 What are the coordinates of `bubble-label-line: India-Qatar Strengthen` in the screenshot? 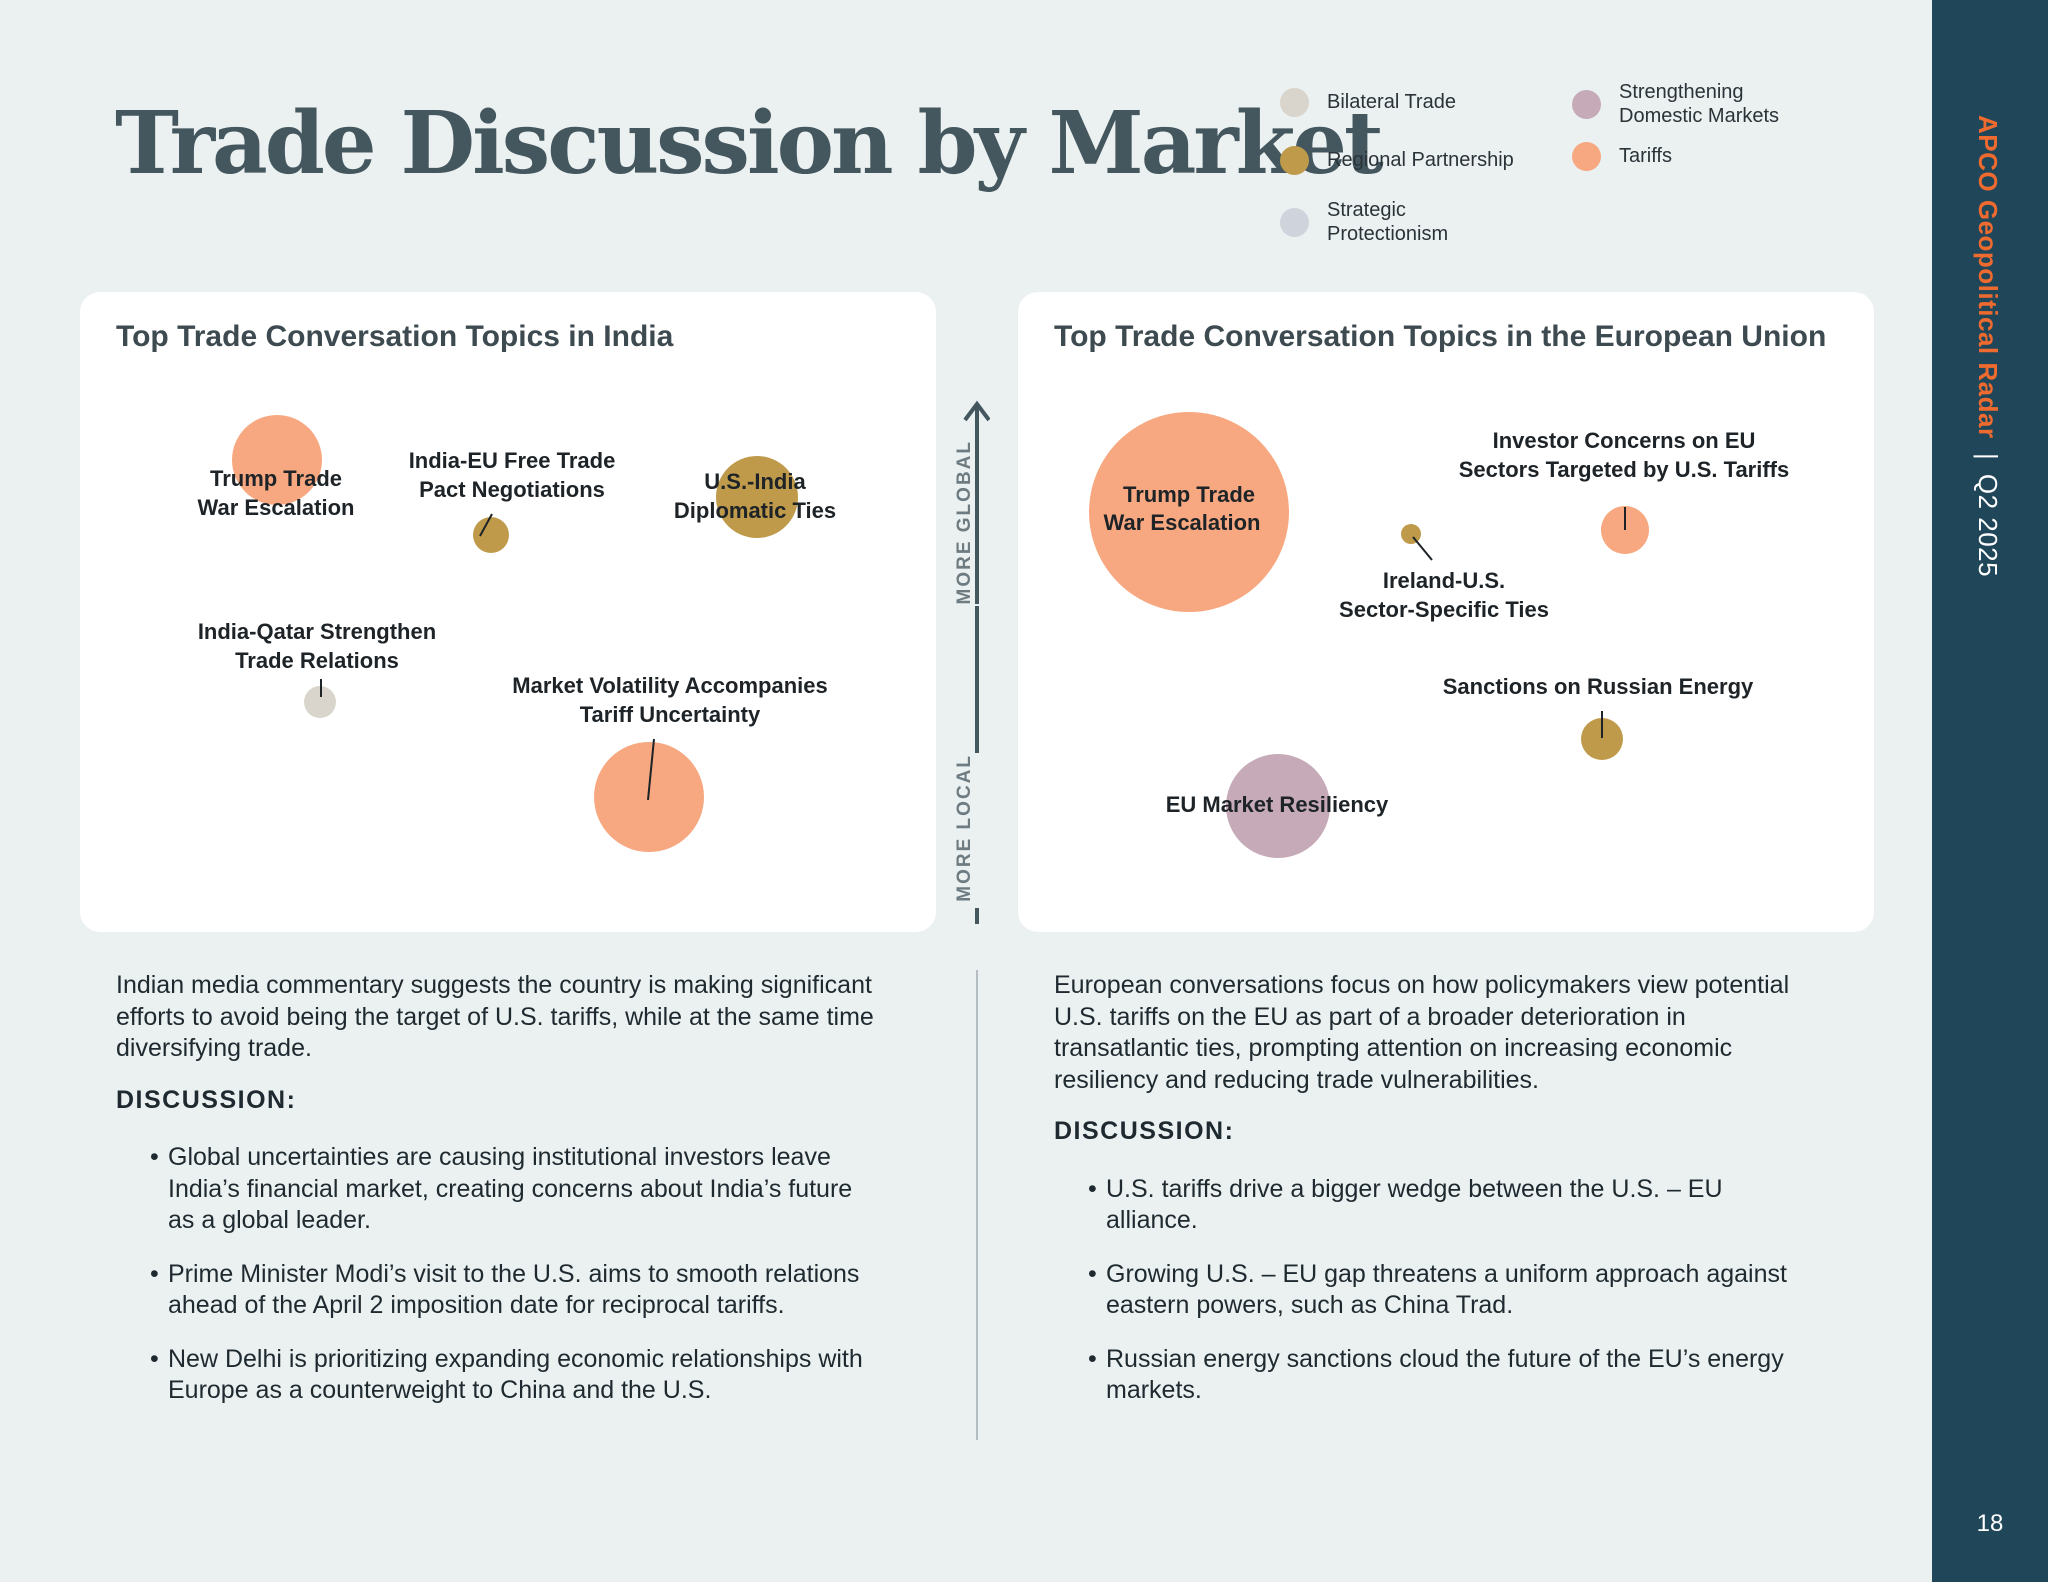 It's located at (317, 631).